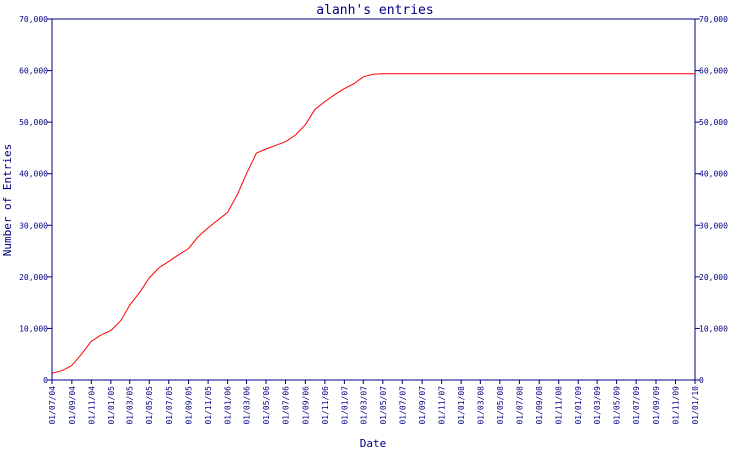 The image size is (750, 450). What do you see at coordinates (208, 405) in the screenshot?
I see `x-tick-label: 01/11/05` at bounding box center [208, 405].